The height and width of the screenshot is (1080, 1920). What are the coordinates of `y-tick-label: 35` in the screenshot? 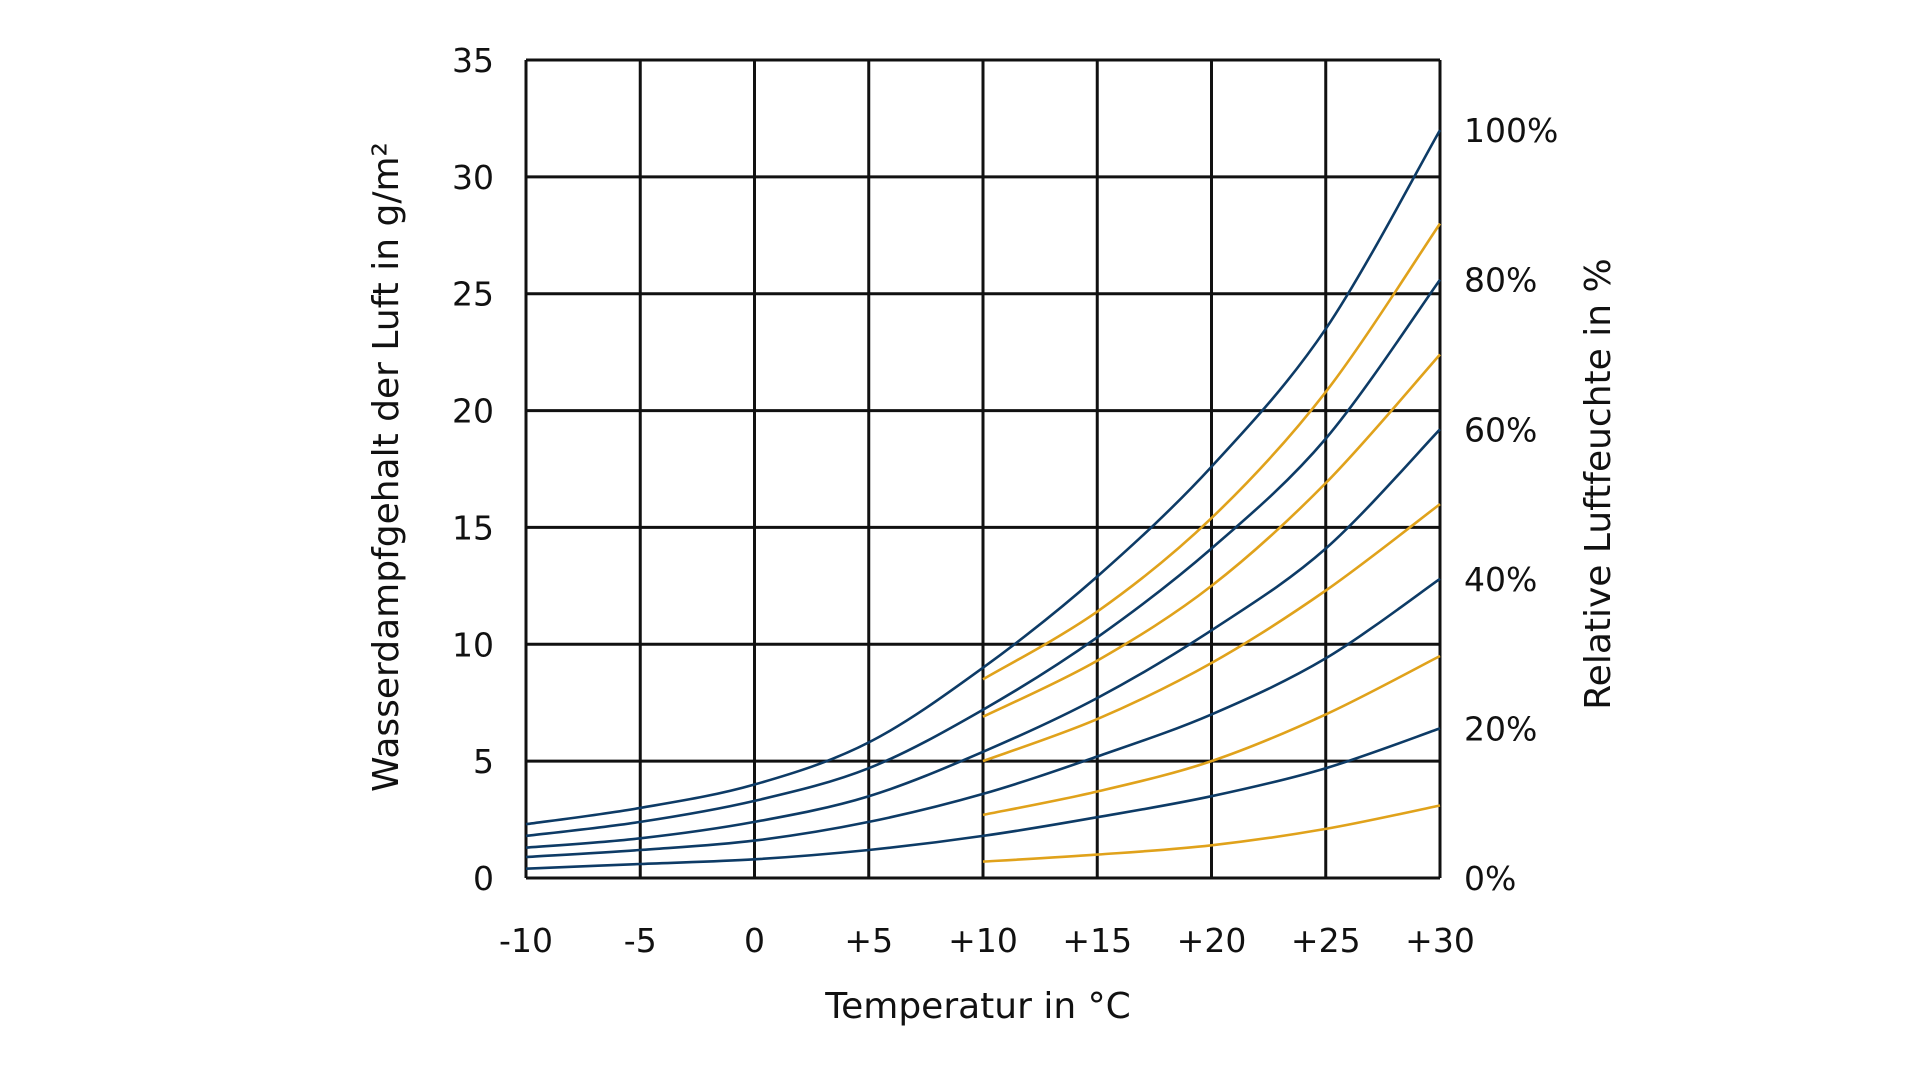 It's located at (473, 60).